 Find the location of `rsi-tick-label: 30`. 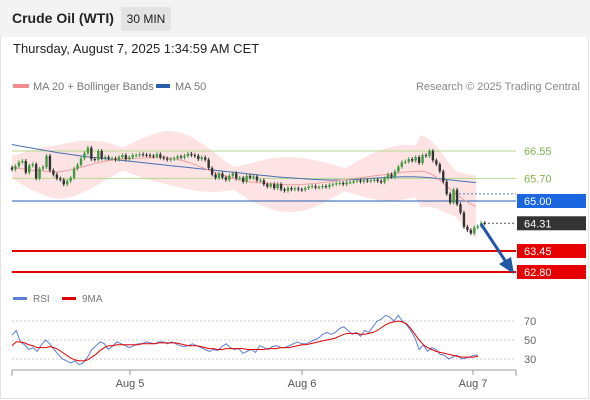

rsi-tick-label: 30 is located at coordinates (530, 360).